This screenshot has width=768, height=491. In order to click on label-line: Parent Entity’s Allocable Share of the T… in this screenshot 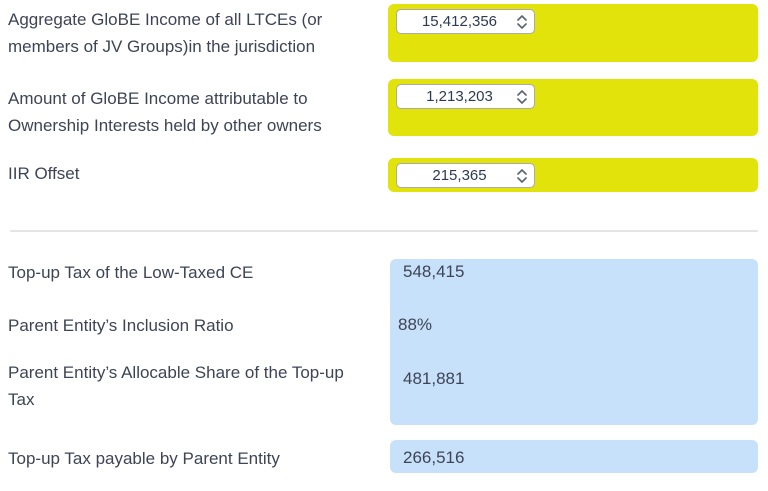, I will do `click(176, 372)`.